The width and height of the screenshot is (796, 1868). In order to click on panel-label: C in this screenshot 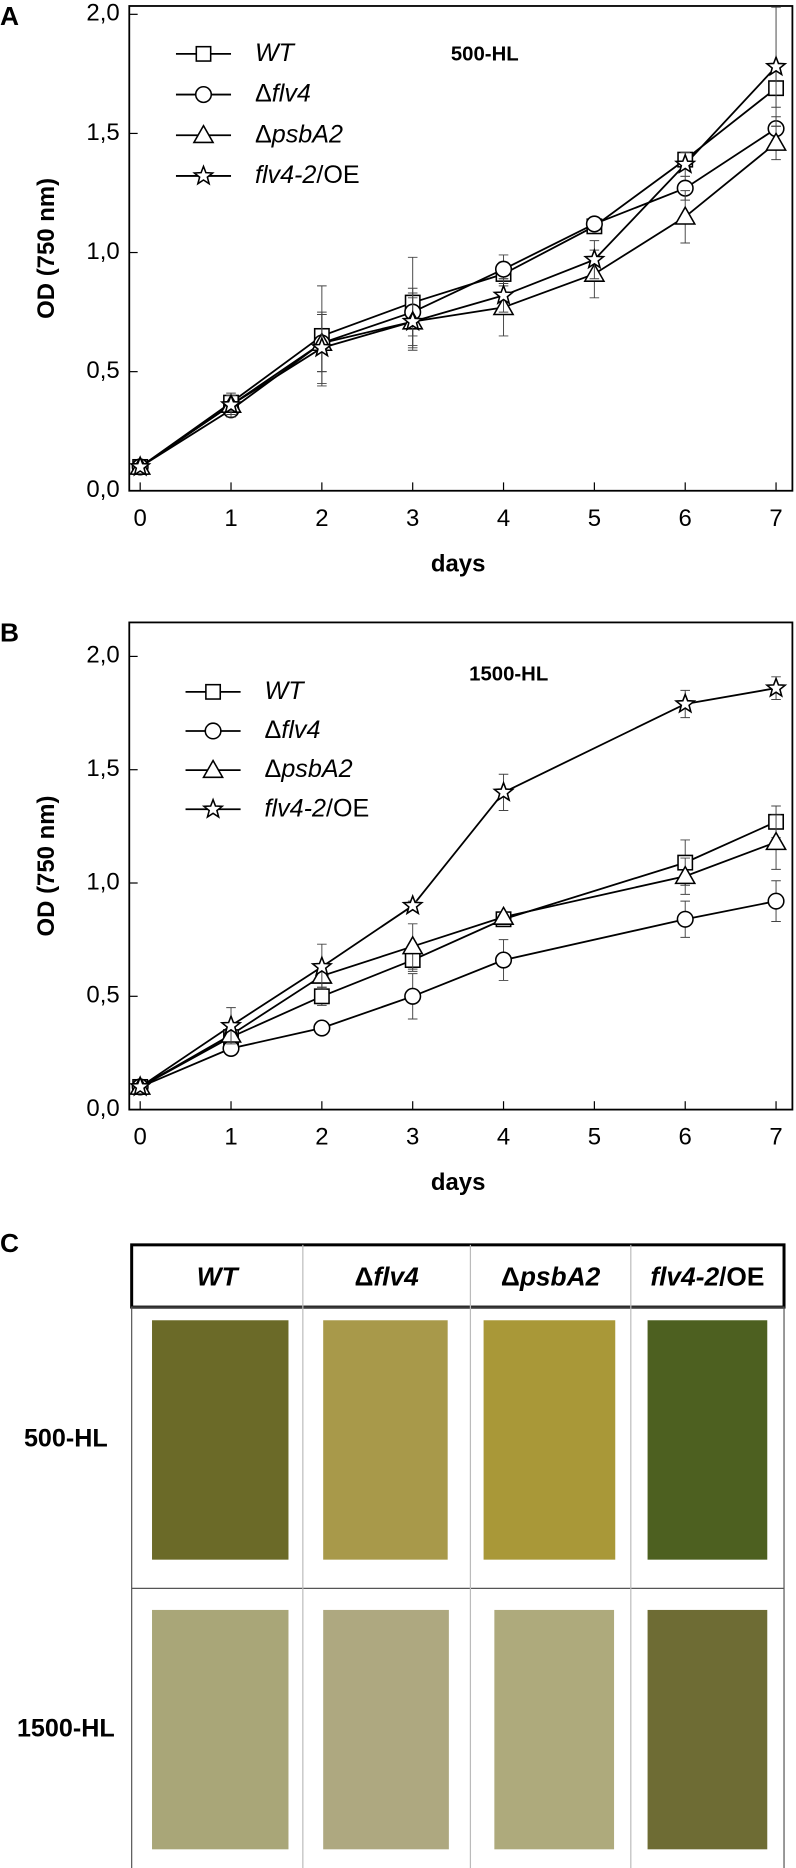, I will do `click(9, 1243)`.